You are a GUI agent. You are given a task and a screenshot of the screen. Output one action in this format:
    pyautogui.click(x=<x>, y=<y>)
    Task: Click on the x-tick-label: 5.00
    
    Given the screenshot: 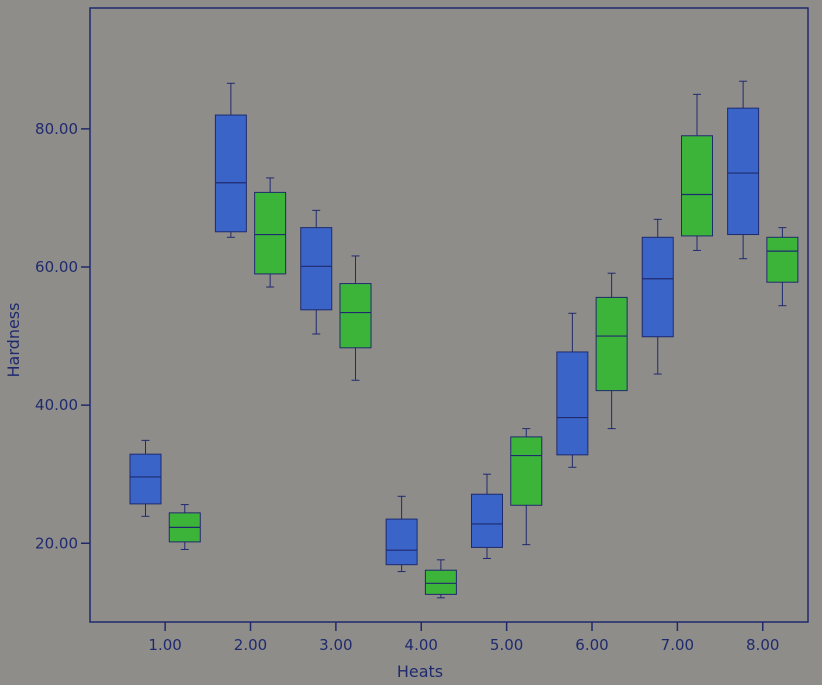 What is the action you would take?
    pyautogui.click(x=506, y=645)
    